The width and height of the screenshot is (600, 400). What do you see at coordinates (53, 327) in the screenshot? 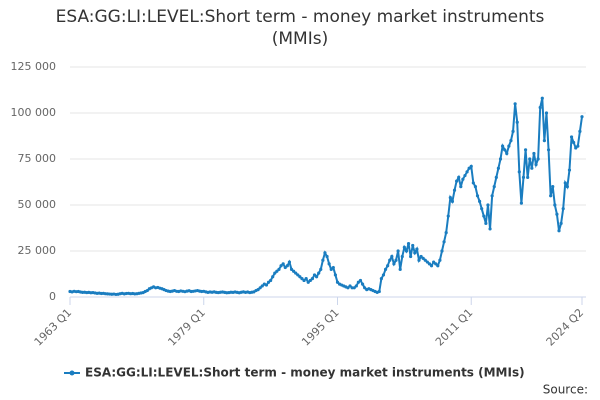
I see `x-tick-label: 1963 Q1` at bounding box center [53, 327].